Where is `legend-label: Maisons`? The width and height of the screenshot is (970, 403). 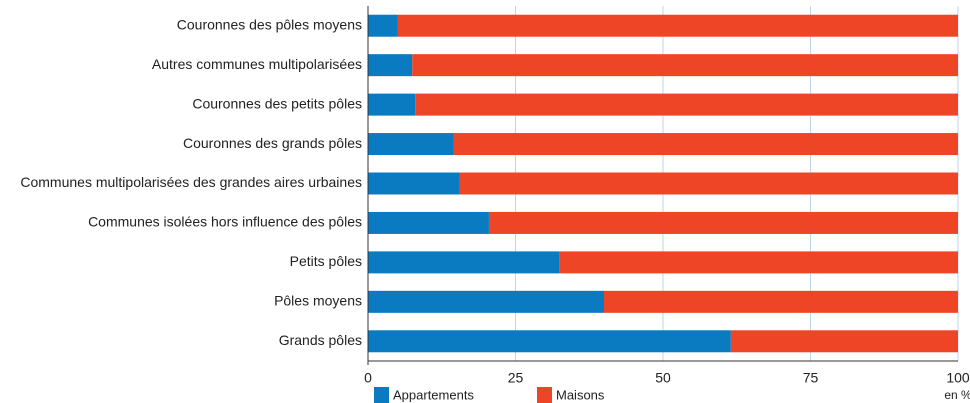 legend-label: Maisons is located at coordinates (580, 394).